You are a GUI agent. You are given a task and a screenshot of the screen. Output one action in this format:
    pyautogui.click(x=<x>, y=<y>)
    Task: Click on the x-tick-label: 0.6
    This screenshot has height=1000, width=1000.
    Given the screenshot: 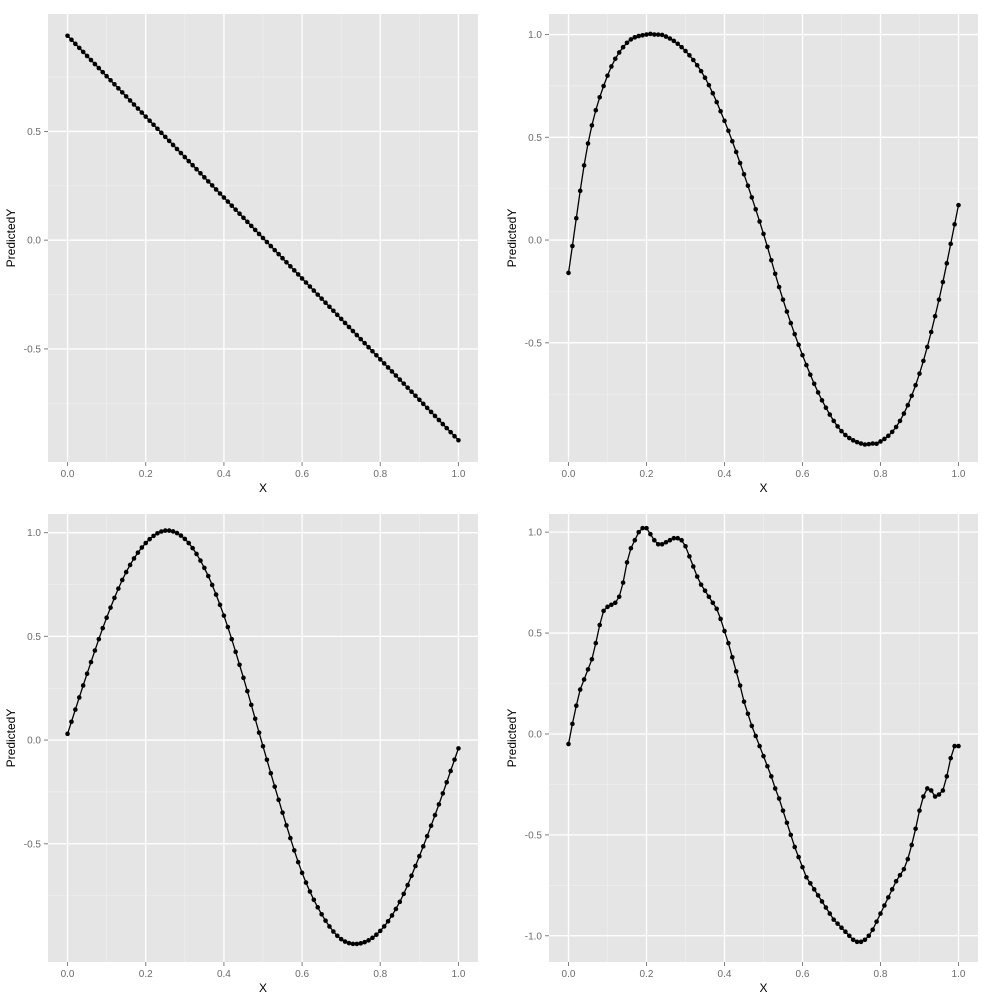 What is the action you would take?
    pyautogui.click(x=302, y=474)
    